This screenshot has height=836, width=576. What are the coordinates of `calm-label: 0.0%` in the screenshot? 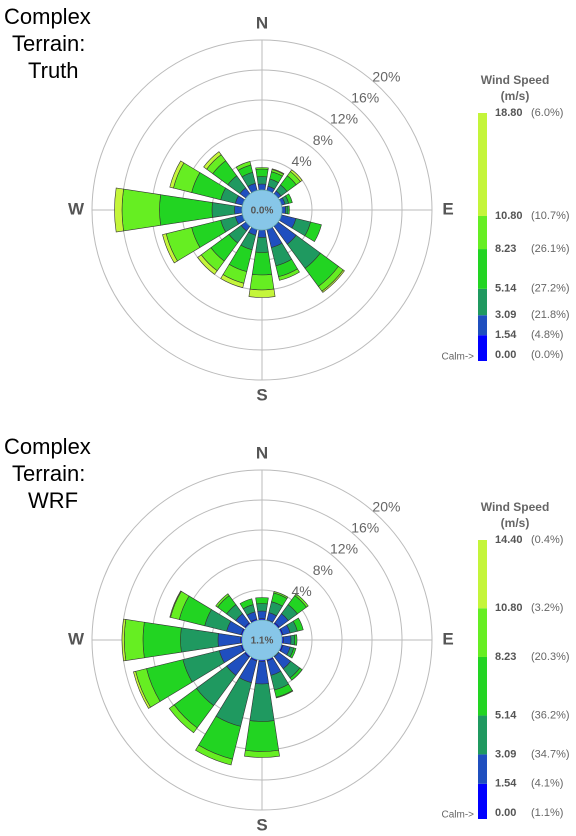 It's located at (262, 211).